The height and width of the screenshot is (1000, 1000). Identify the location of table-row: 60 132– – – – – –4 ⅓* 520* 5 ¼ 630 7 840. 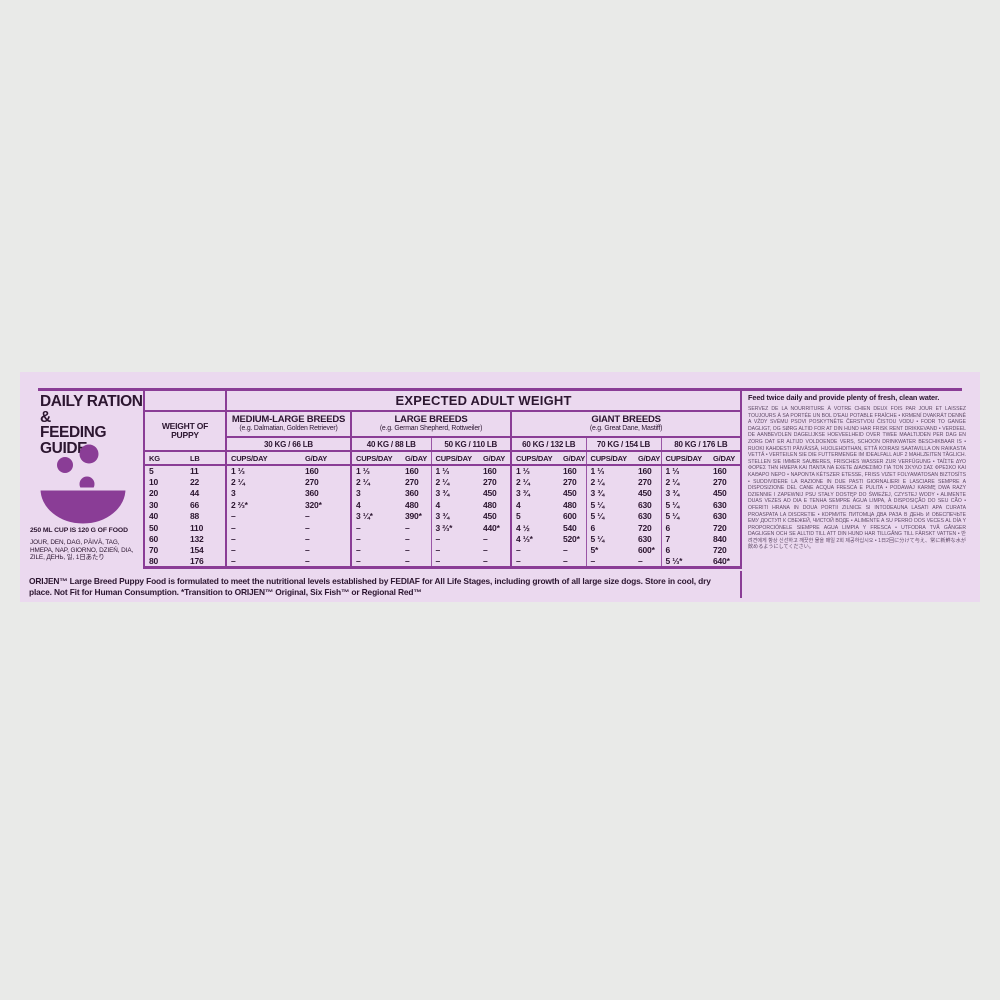
(442, 539).